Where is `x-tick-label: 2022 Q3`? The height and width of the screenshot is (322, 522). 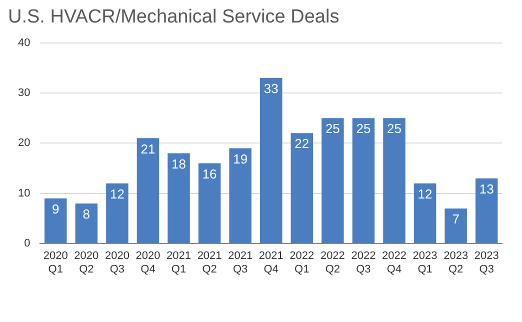 x-tick-label: 2022 Q3 is located at coordinates (363, 263).